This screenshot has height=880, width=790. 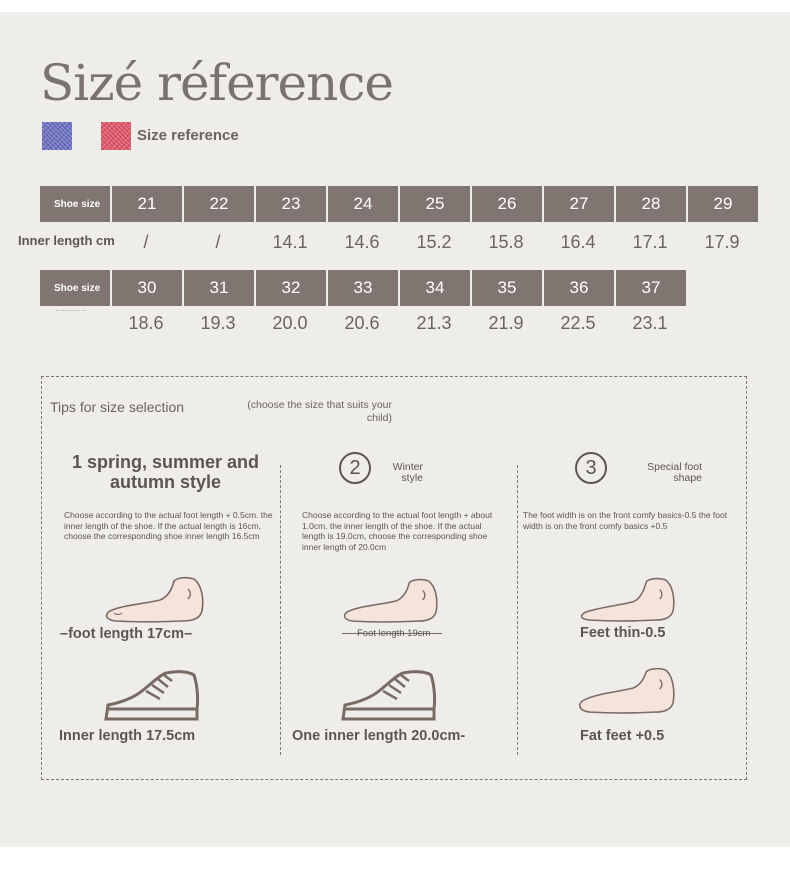 I want to click on size-header-row-2: Shoe size 30 31 32 33 34 35 36 37, so click(x=363, y=288).